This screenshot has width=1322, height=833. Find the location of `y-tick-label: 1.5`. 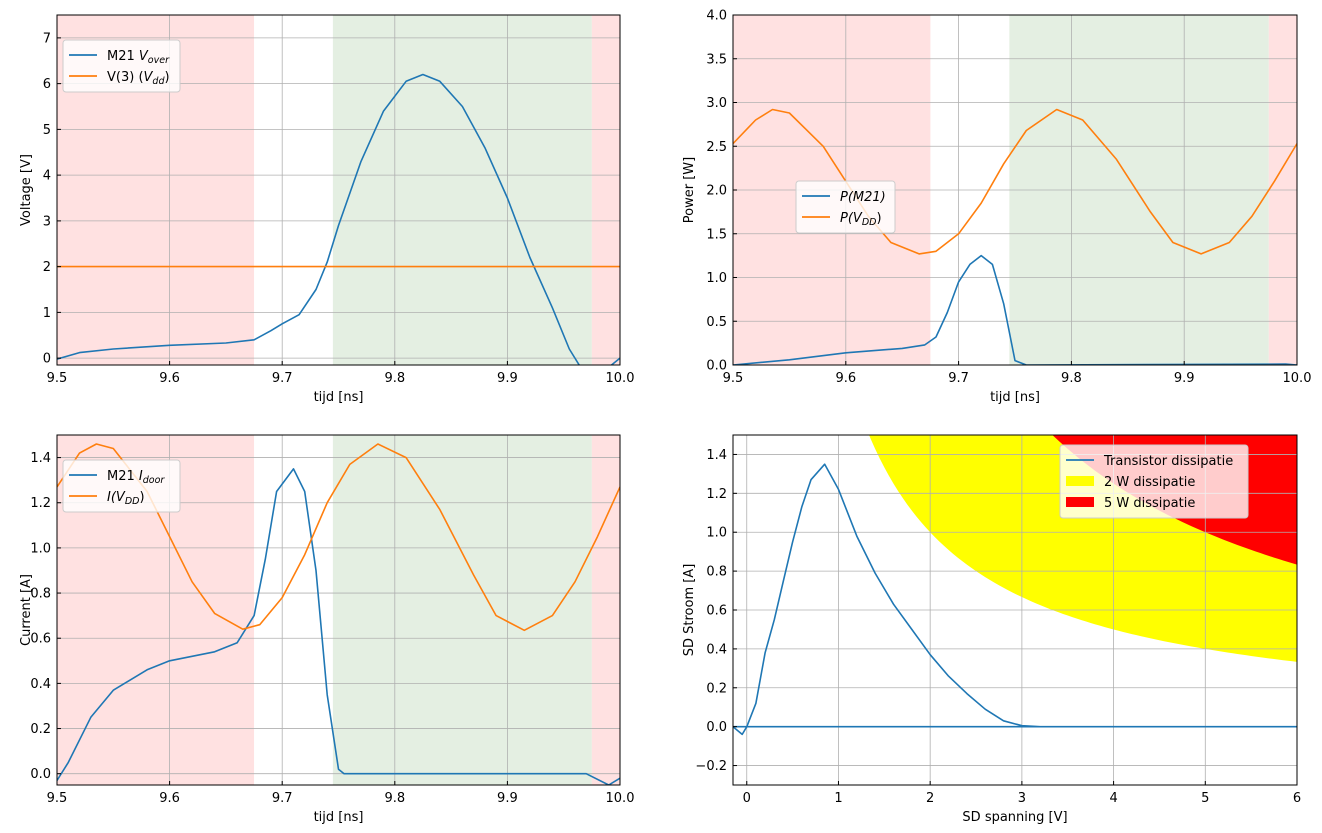

y-tick-label: 1.5 is located at coordinates (716, 234).